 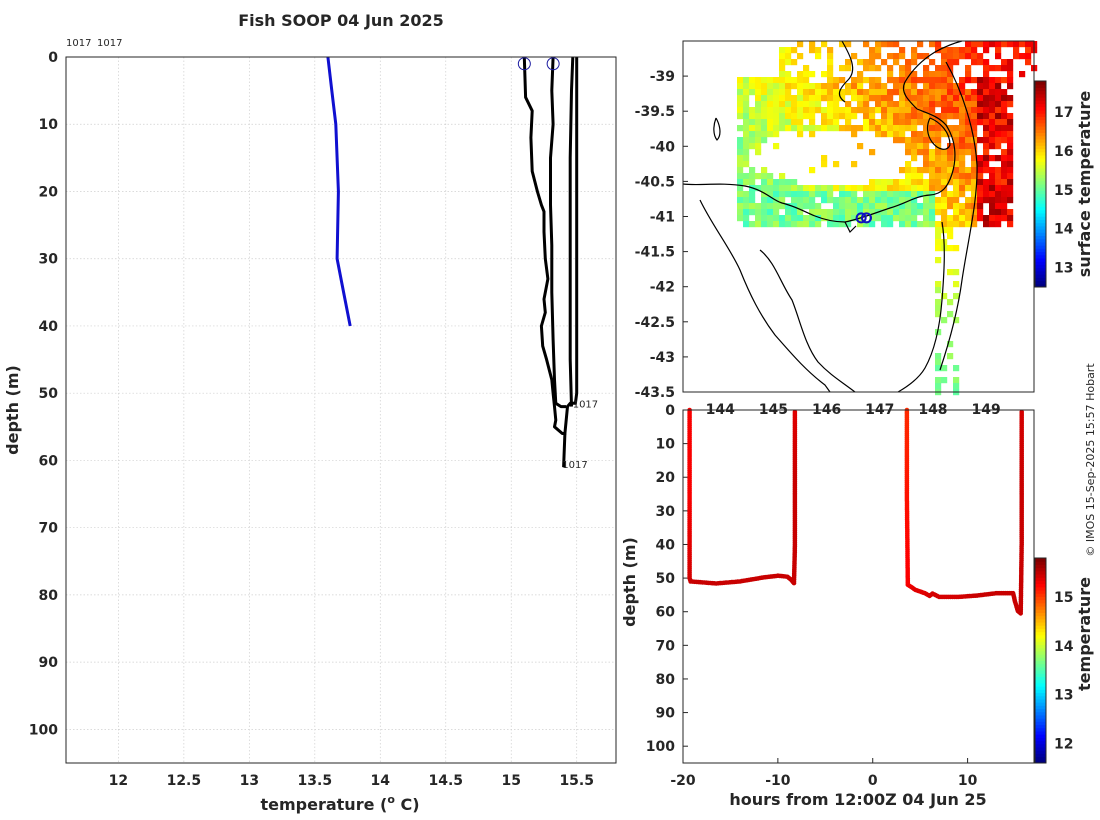 I want to click on depth-time-x-tick-label-1: -10, so click(x=778, y=781).